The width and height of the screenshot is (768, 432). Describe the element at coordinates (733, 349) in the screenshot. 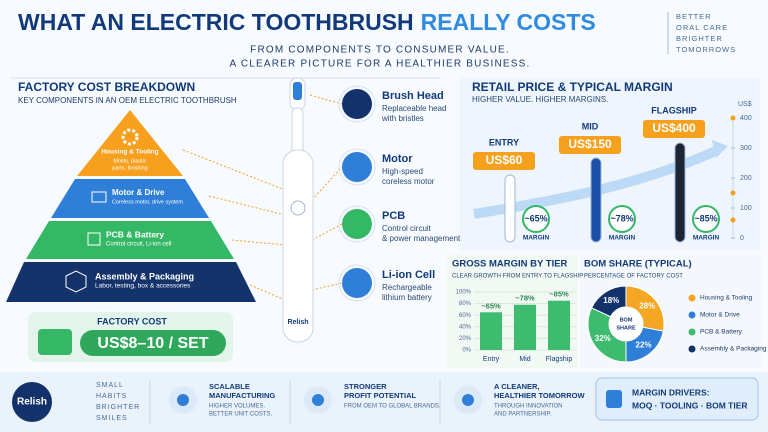

I see `legend-label: Assembly & Packaging` at that location.